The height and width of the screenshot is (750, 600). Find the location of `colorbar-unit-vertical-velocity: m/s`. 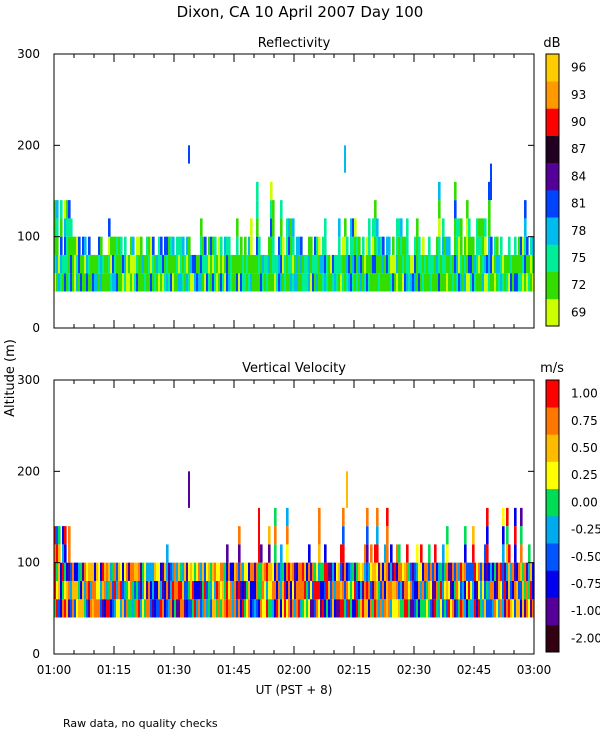

colorbar-unit-vertical-velocity: m/s is located at coordinates (552, 368).